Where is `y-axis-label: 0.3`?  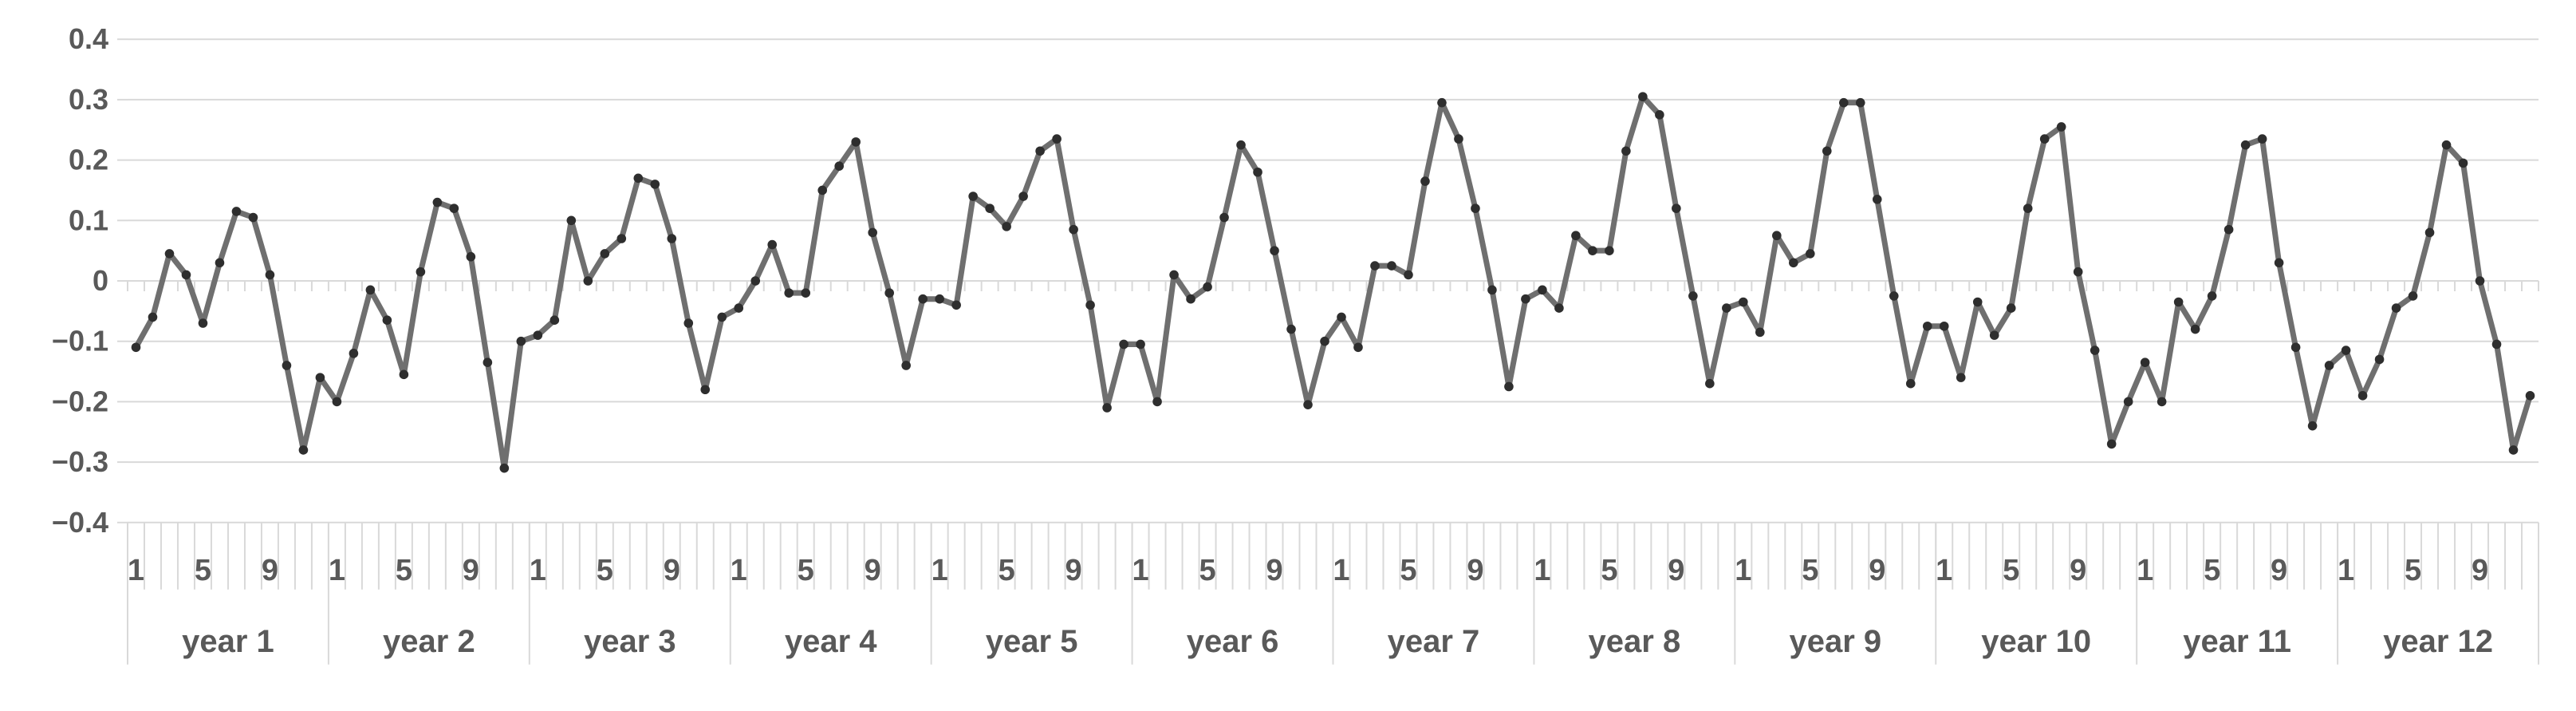
y-axis-label: 0.3 is located at coordinates (88, 99).